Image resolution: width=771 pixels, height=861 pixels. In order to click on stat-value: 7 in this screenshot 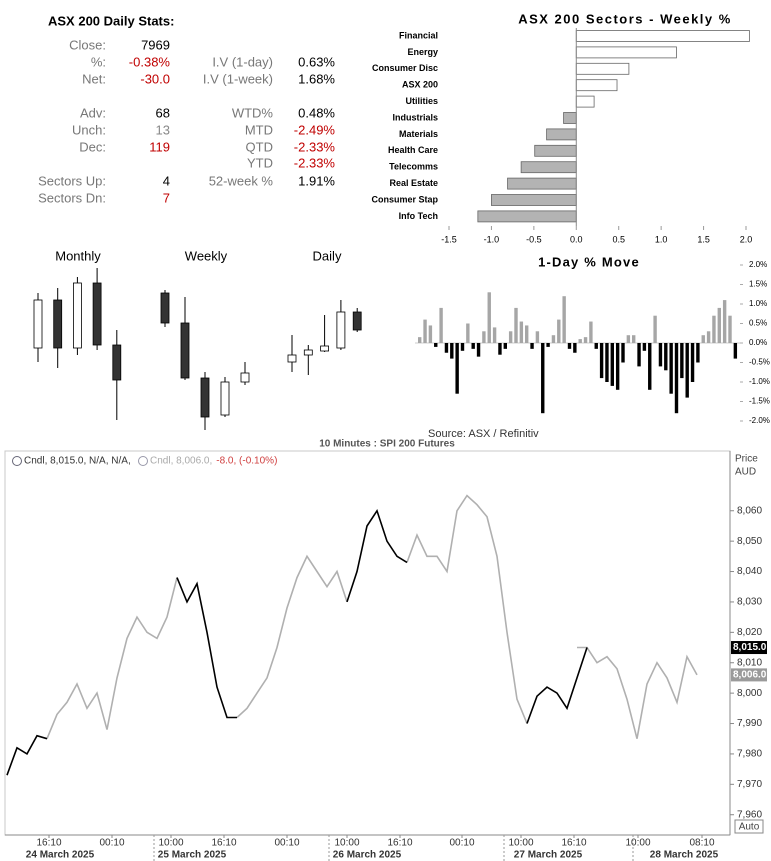, I will do `click(166, 197)`.